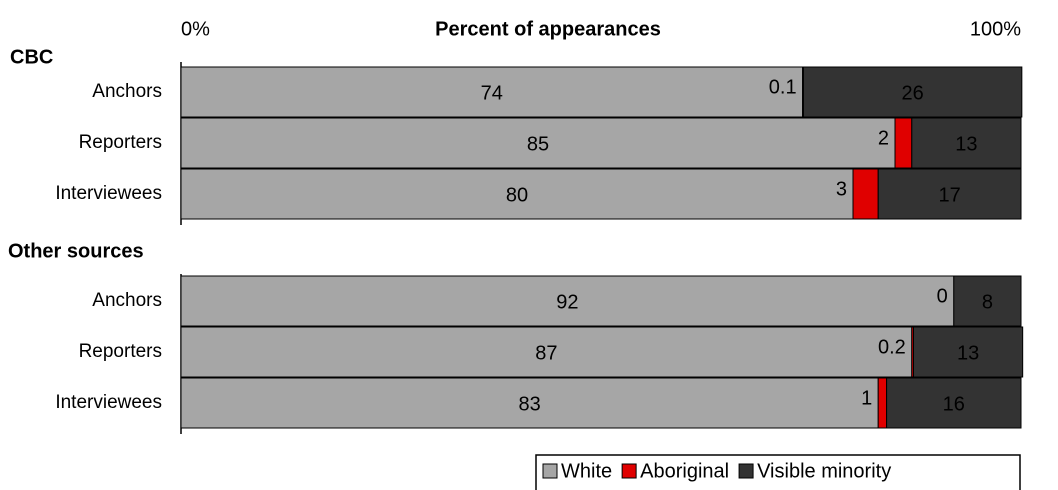  What do you see at coordinates (841, 189) in the screenshot?
I see `data-label: 3` at bounding box center [841, 189].